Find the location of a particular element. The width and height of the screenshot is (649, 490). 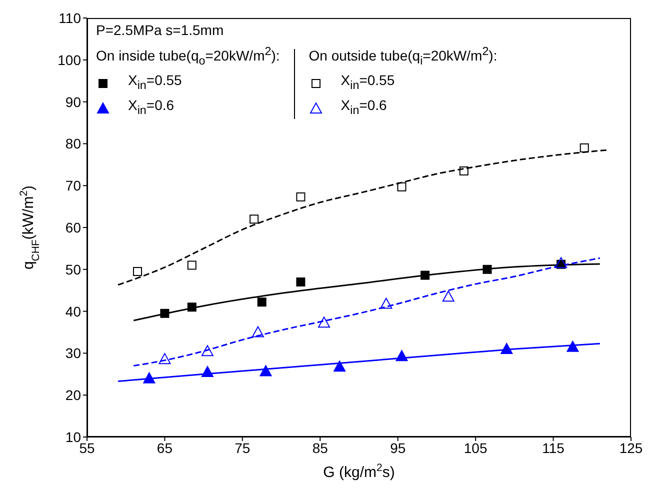

x-tick-label: 65 is located at coordinates (164, 448).